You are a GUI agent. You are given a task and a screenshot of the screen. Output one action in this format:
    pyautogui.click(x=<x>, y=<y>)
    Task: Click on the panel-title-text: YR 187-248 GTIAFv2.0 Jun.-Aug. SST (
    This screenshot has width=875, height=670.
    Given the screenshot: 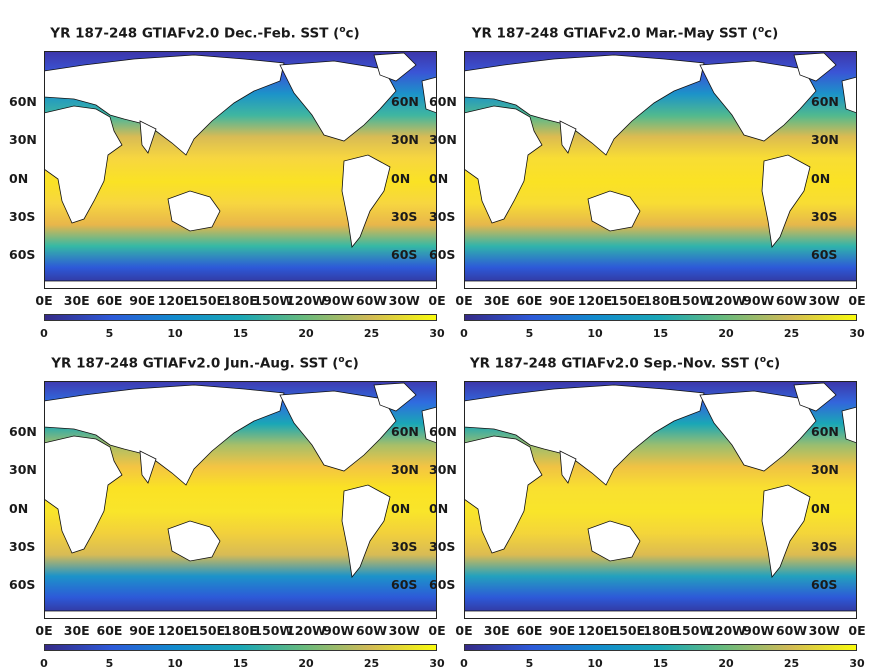 What is the action you would take?
    pyautogui.click(x=195, y=363)
    